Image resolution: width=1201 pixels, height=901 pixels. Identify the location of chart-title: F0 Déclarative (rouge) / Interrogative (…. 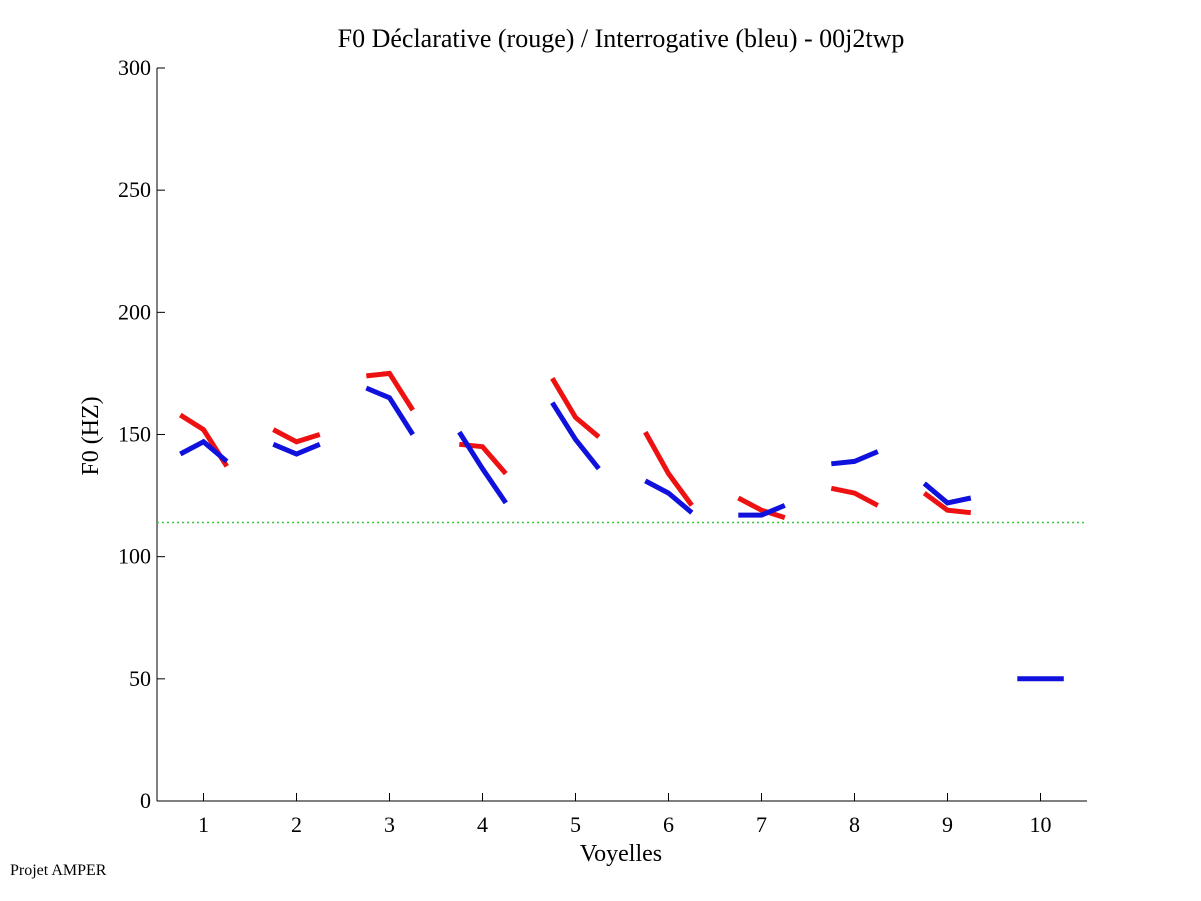
(621, 38).